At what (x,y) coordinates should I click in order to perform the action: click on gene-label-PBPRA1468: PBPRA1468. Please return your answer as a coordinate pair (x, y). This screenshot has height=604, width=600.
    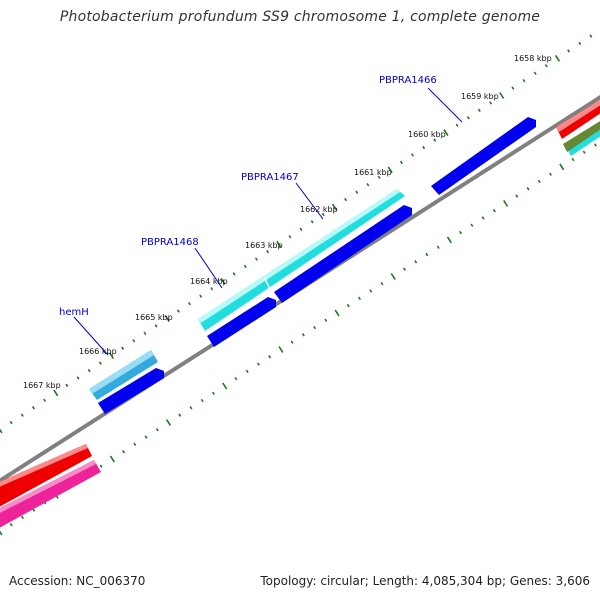
    Looking at the image, I should click on (170, 242).